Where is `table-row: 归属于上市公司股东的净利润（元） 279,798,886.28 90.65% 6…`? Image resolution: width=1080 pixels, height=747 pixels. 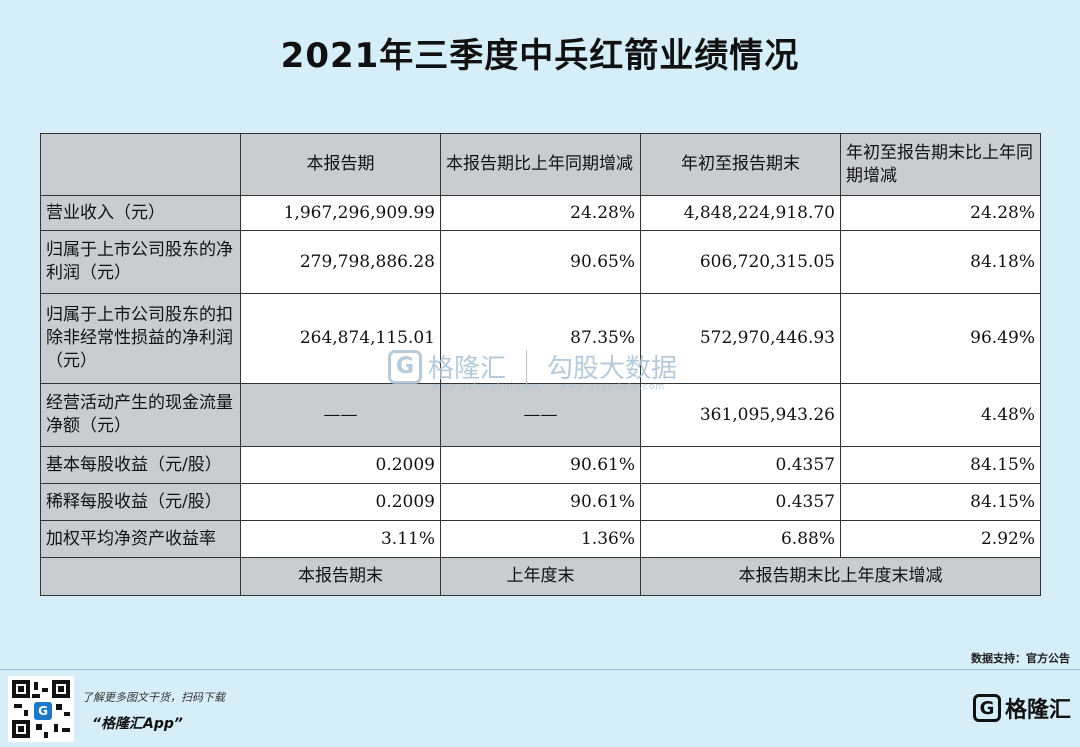 table-row: 归属于上市公司股东的净利润（元） 279,798,886.28 90.65% 6… is located at coordinates (540, 262).